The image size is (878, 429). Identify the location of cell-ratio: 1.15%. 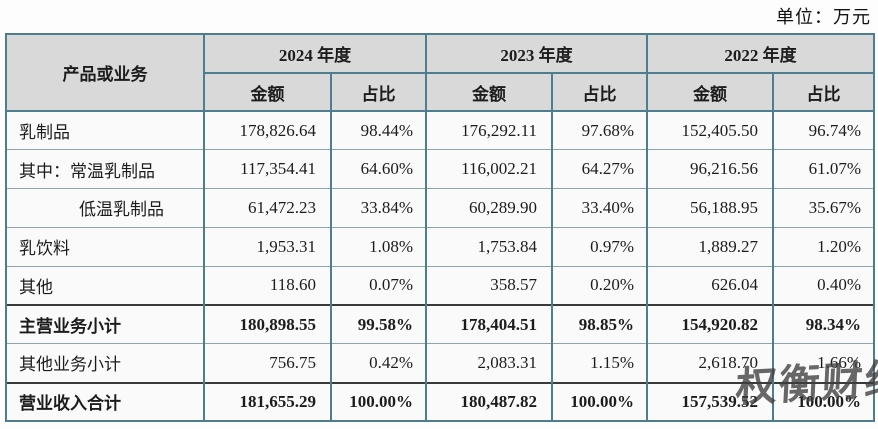
(599, 363).